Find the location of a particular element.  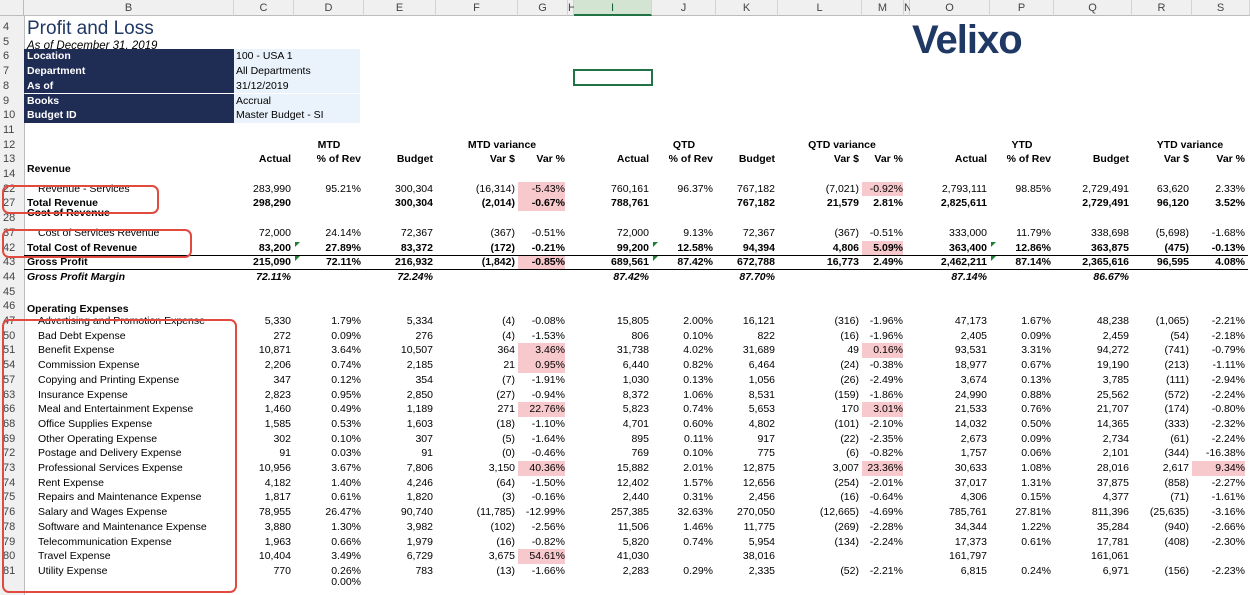

value-cell: 11,506 is located at coordinates (633, 526).